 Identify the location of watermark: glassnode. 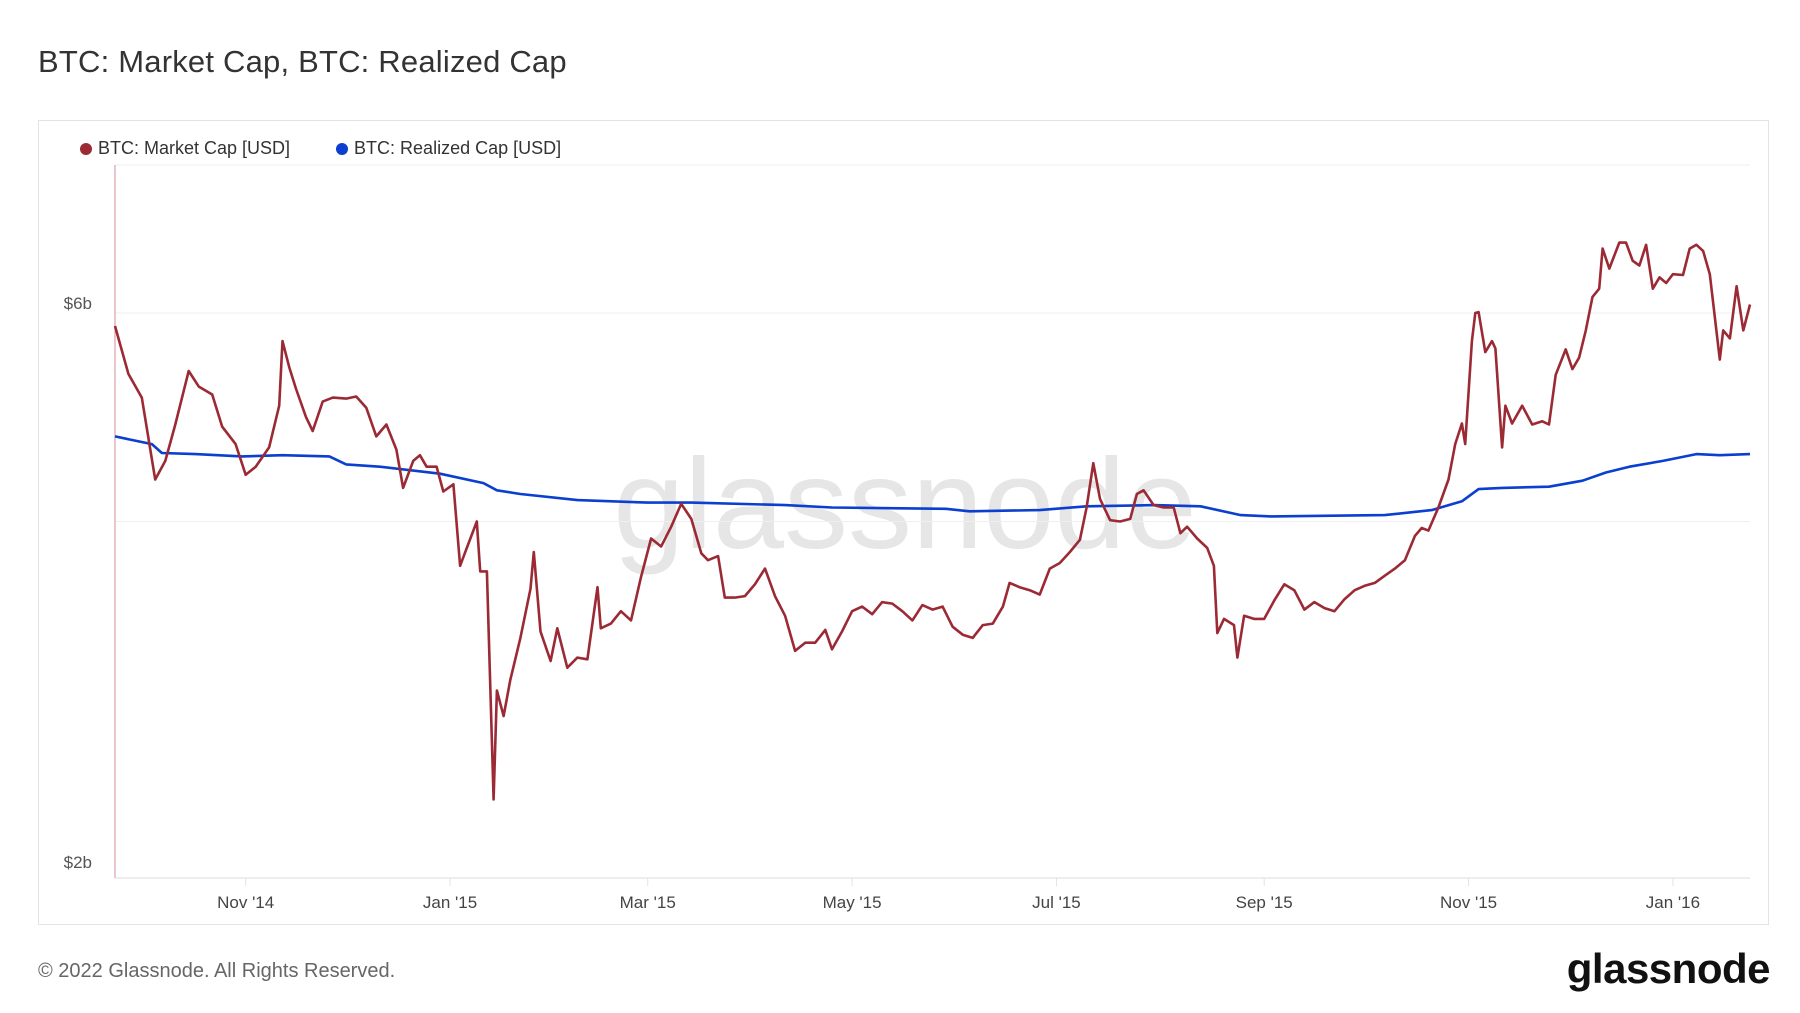
(905, 504).